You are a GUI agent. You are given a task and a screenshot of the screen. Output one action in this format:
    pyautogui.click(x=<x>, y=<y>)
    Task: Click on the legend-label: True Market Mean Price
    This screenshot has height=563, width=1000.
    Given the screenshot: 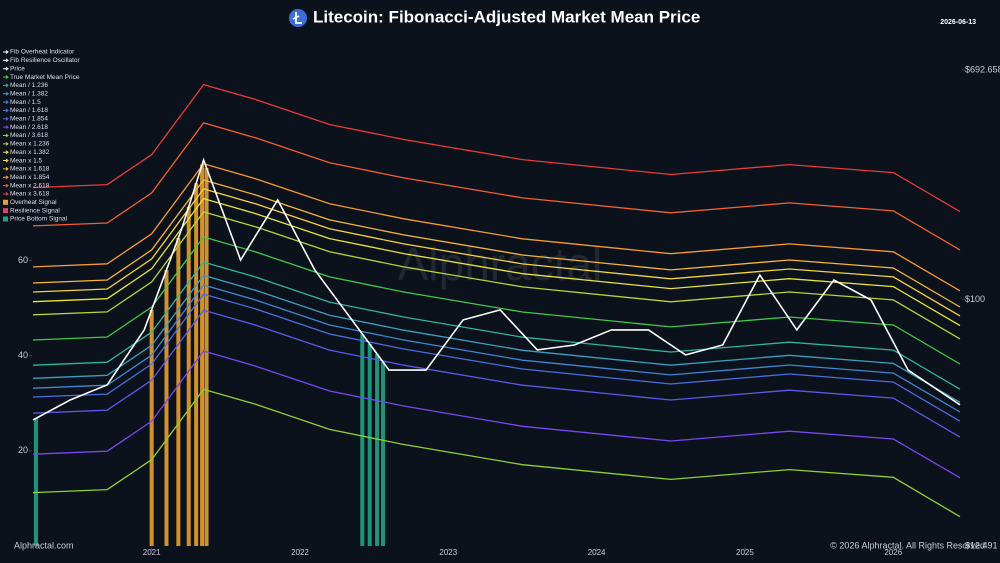 What is the action you would take?
    pyautogui.click(x=45, y=77)
    